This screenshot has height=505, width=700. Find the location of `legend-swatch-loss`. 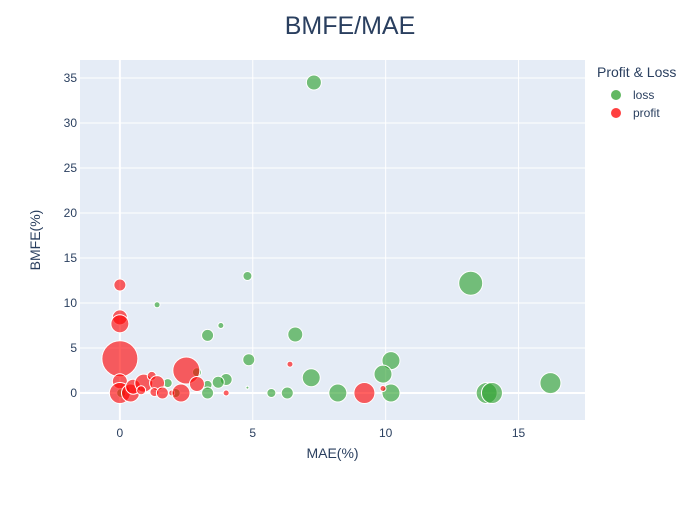

legend-swatch-loss is located at coordinates (616, 95).